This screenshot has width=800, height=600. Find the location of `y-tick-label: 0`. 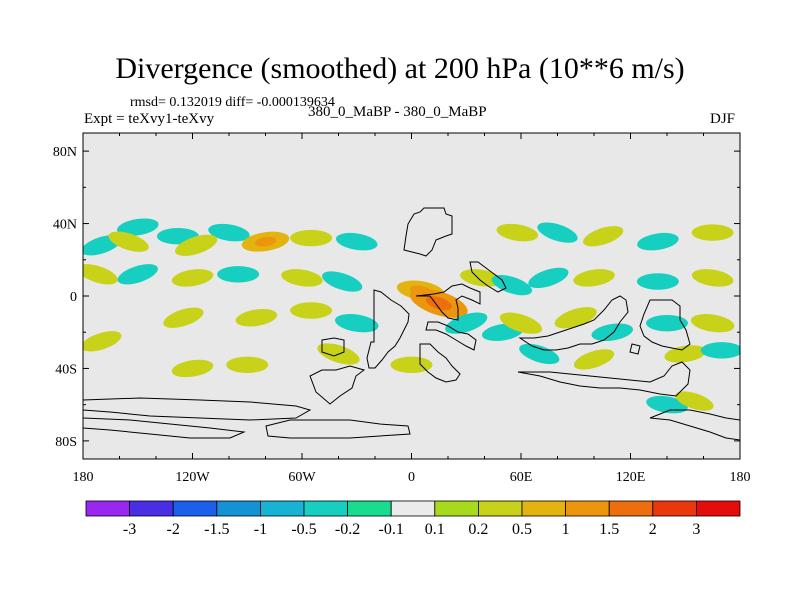

y-tick-label: 0 is located at coordinates (73, 297).